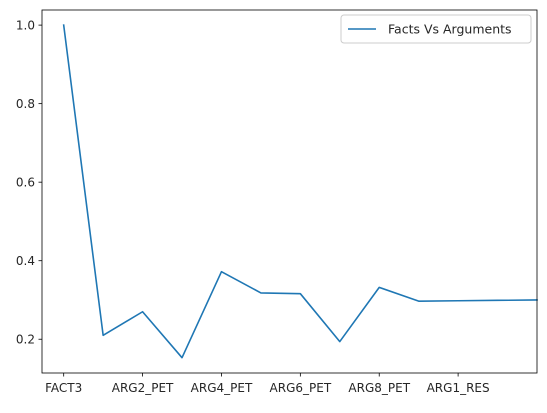  I want to click on x-tick-label: ARG8_PET, so click(379, 388).